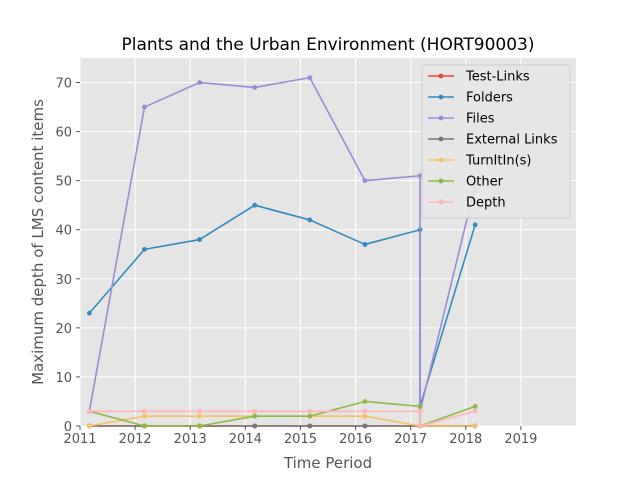  I want to click on x-tick-label: 2015, so click(300, 439).